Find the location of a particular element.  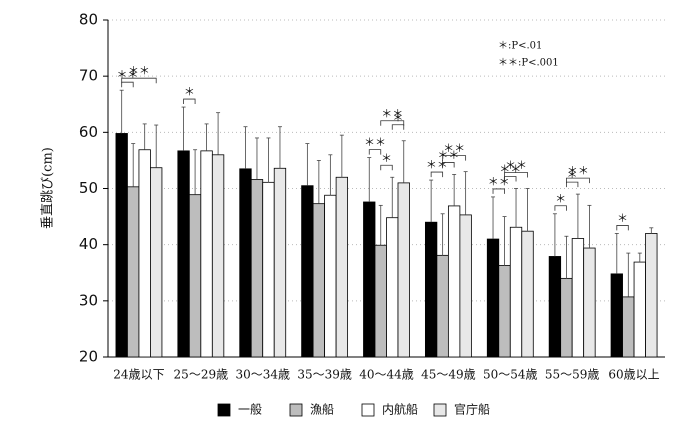

x-tick-label: 24歳以下 is located at coordinates (138, 375).